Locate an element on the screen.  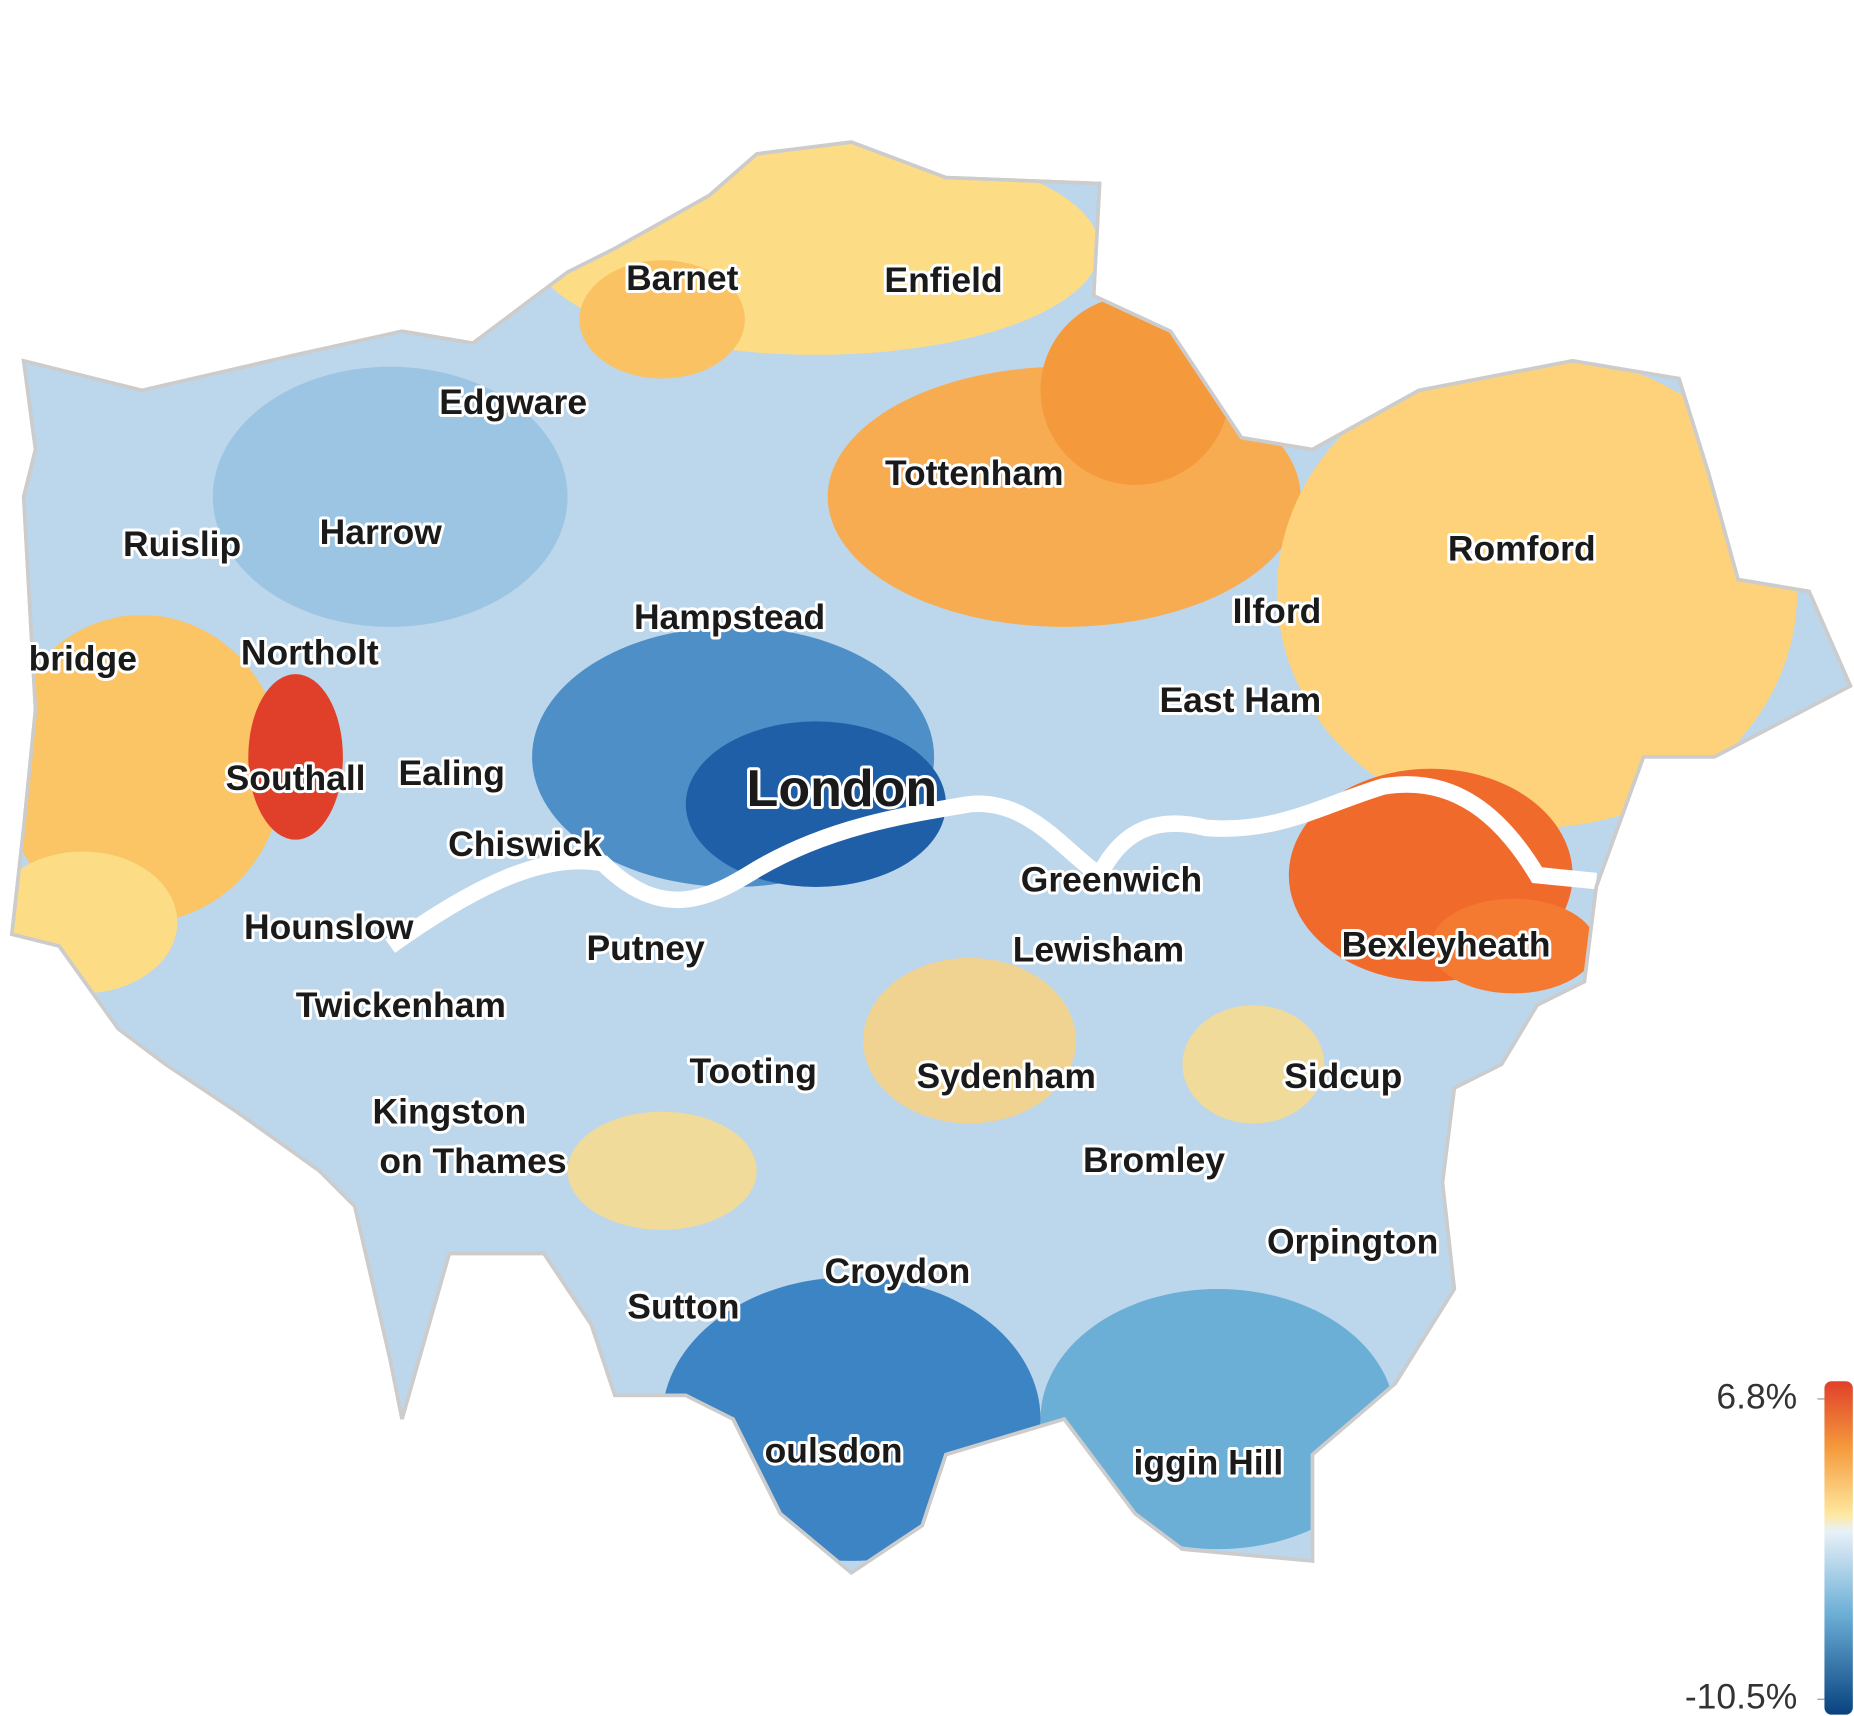
place-label: Northolt is located at coordinates (310, 653).